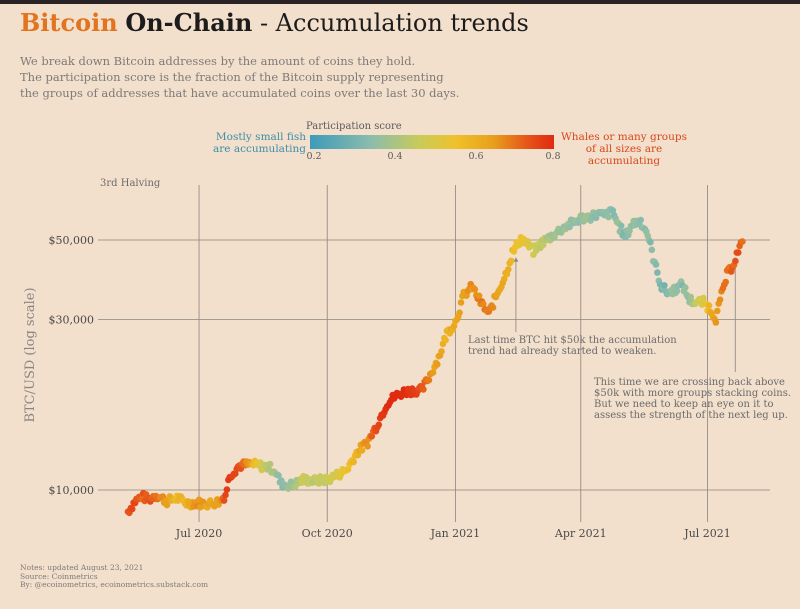  Describe the element at coordinates (189, 22) in the screenshot. I see `title-section: On-Chain` at that location.